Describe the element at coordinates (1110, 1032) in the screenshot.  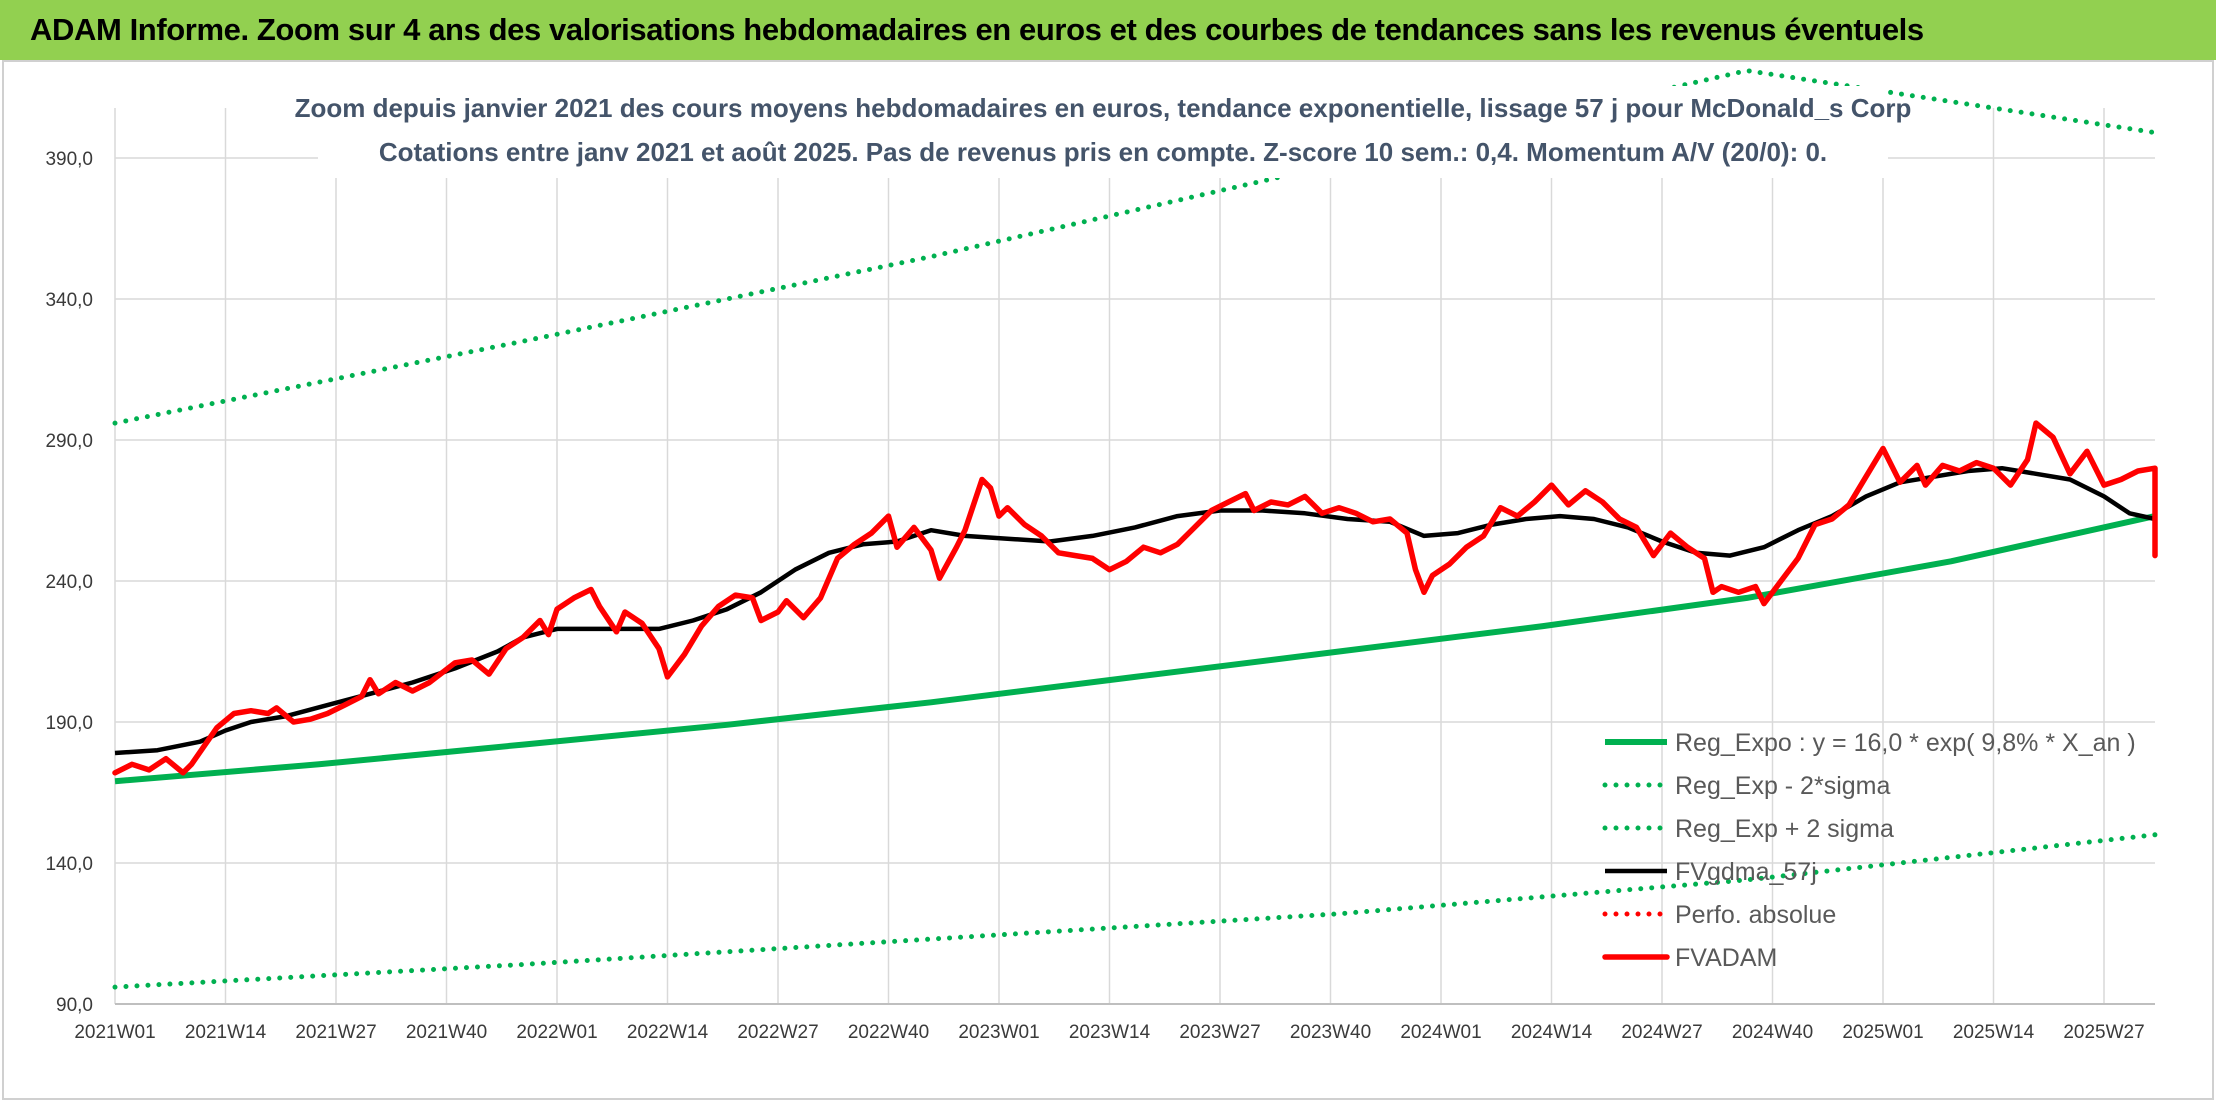
I see `x-tick-label: 2023W14` at that location.